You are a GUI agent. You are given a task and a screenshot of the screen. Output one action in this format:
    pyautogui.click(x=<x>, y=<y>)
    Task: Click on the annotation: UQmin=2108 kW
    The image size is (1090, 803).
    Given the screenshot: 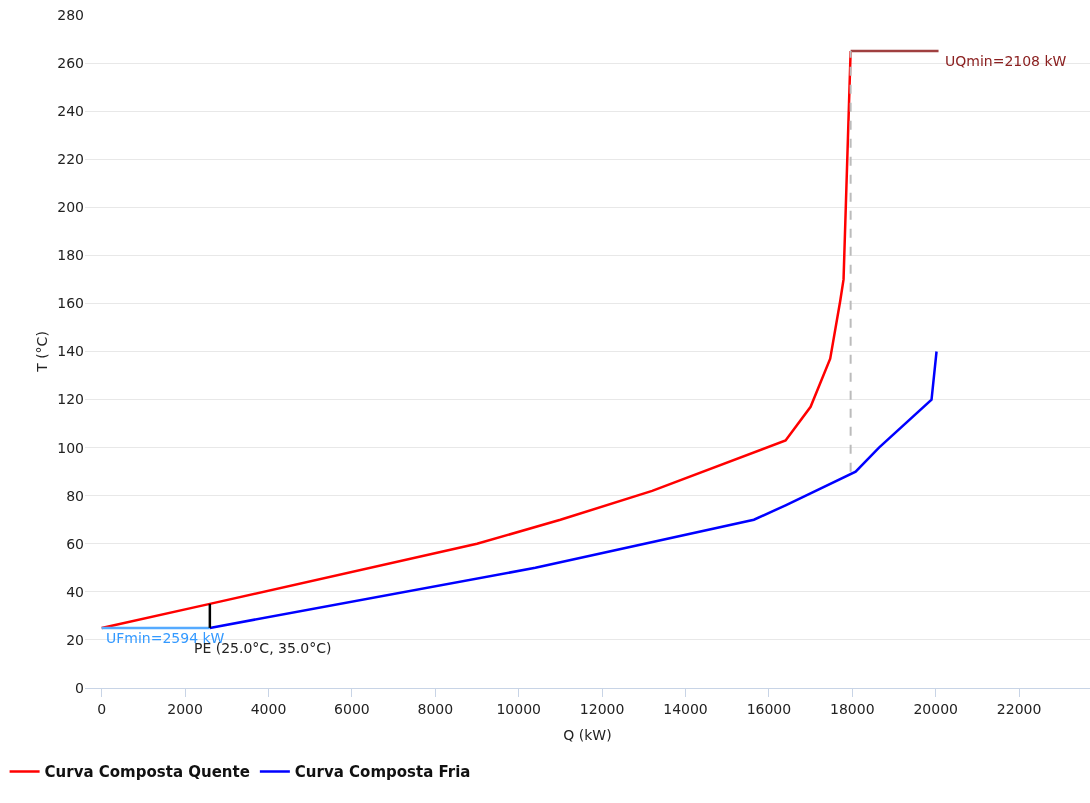 What is the action you would take?
    pyautogui.click(x=1006, y=61)
    